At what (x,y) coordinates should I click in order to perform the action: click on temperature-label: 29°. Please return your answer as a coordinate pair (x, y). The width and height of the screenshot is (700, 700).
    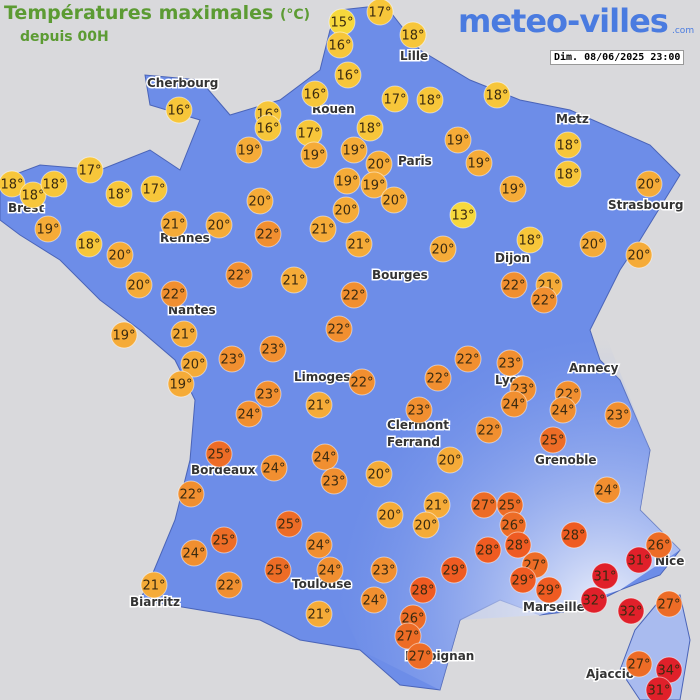
    Looking at the image, I should click on (548, 591).